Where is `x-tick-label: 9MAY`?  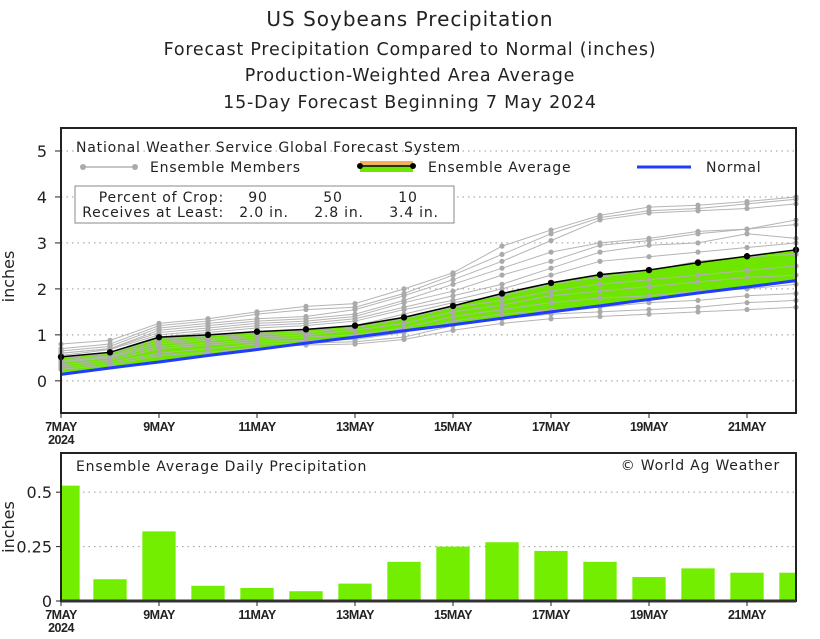
x-tick-label: 9MAY is located at coordinates (159, 615).